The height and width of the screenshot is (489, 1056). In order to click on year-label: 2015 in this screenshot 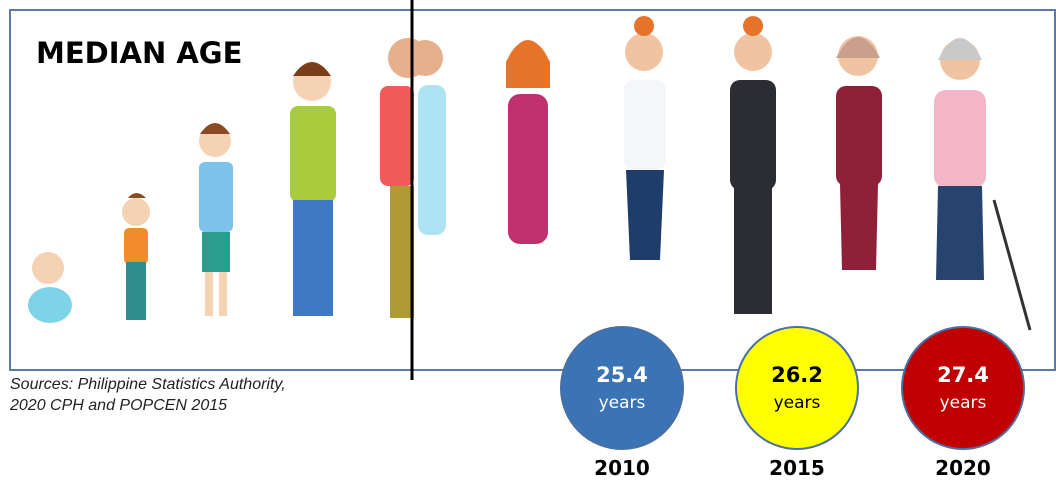, I will do `click(797, 468)`.